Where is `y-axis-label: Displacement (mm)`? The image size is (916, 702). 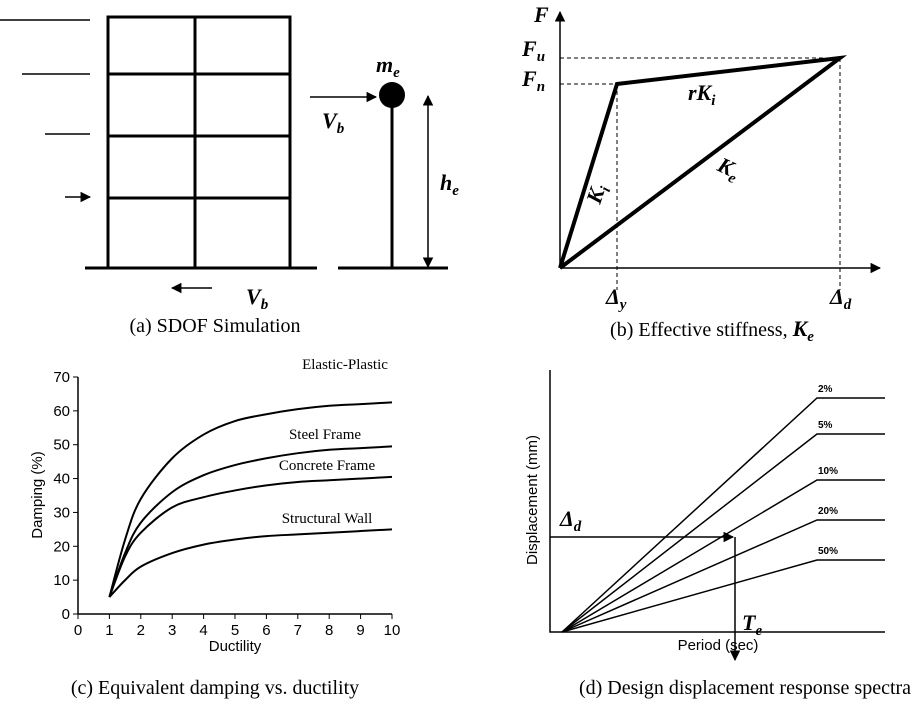
y-axis-label: Displacement (mm) is located at coordinates (532, 500).